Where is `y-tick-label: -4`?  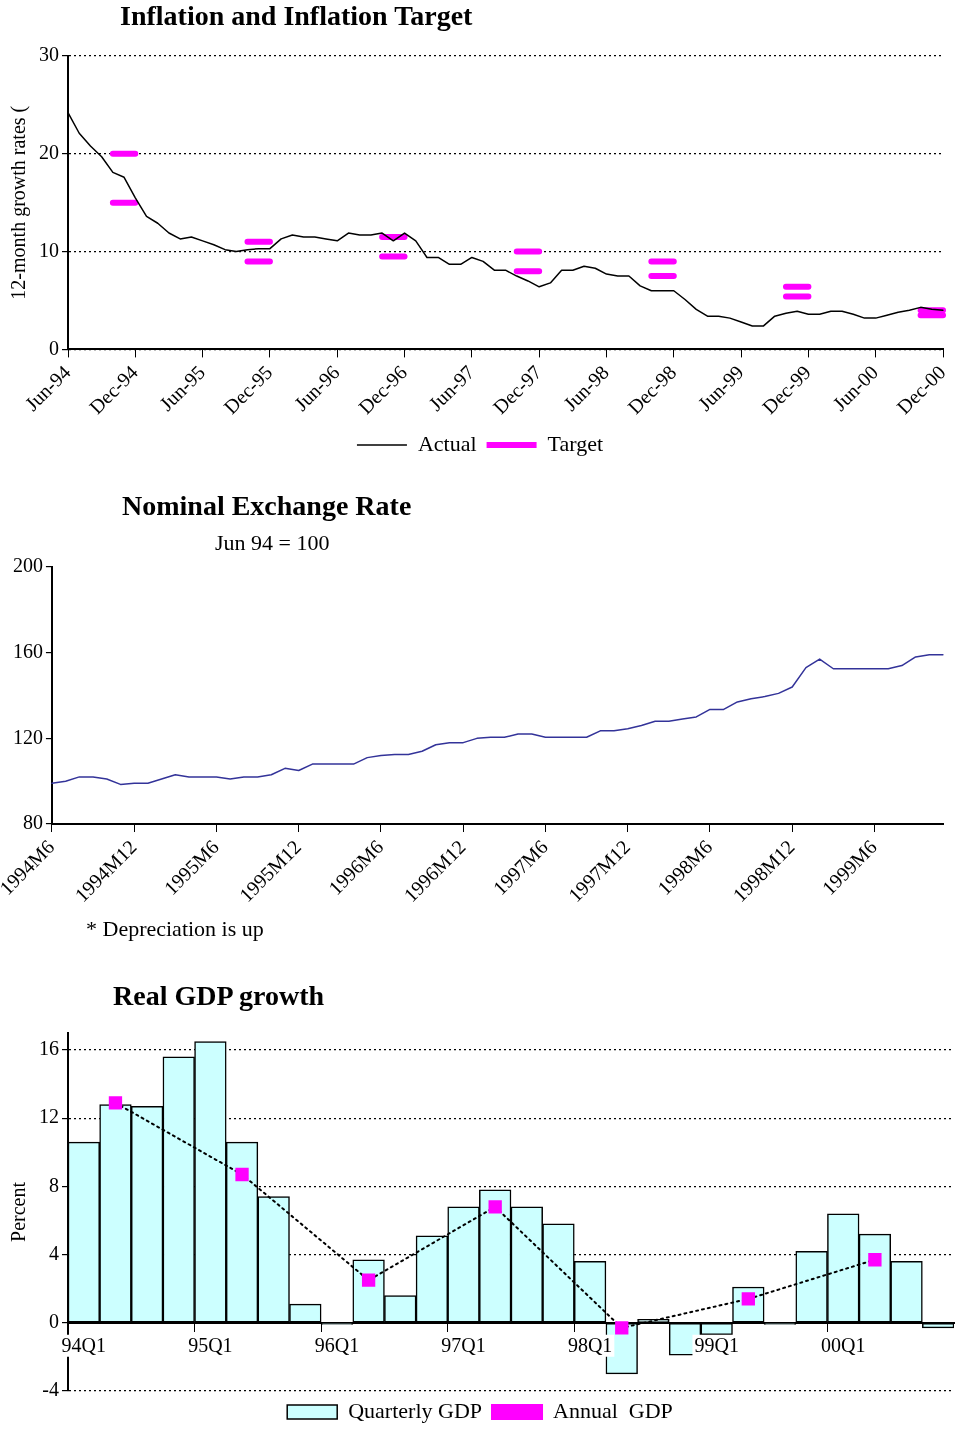
y-tick-label: -4 is located at coordinates (50, 1389).